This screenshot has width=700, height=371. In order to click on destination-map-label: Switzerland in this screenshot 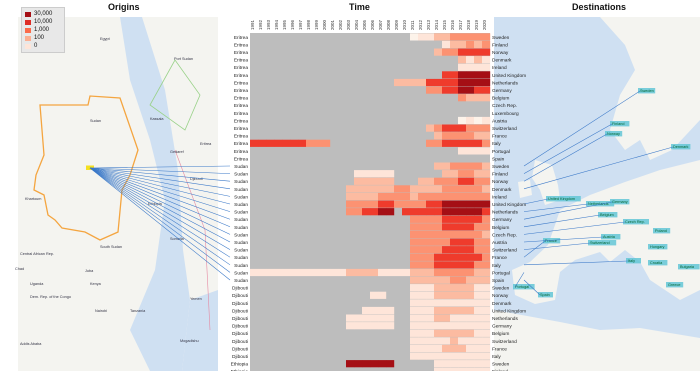, I will do `click(600, 243)`.